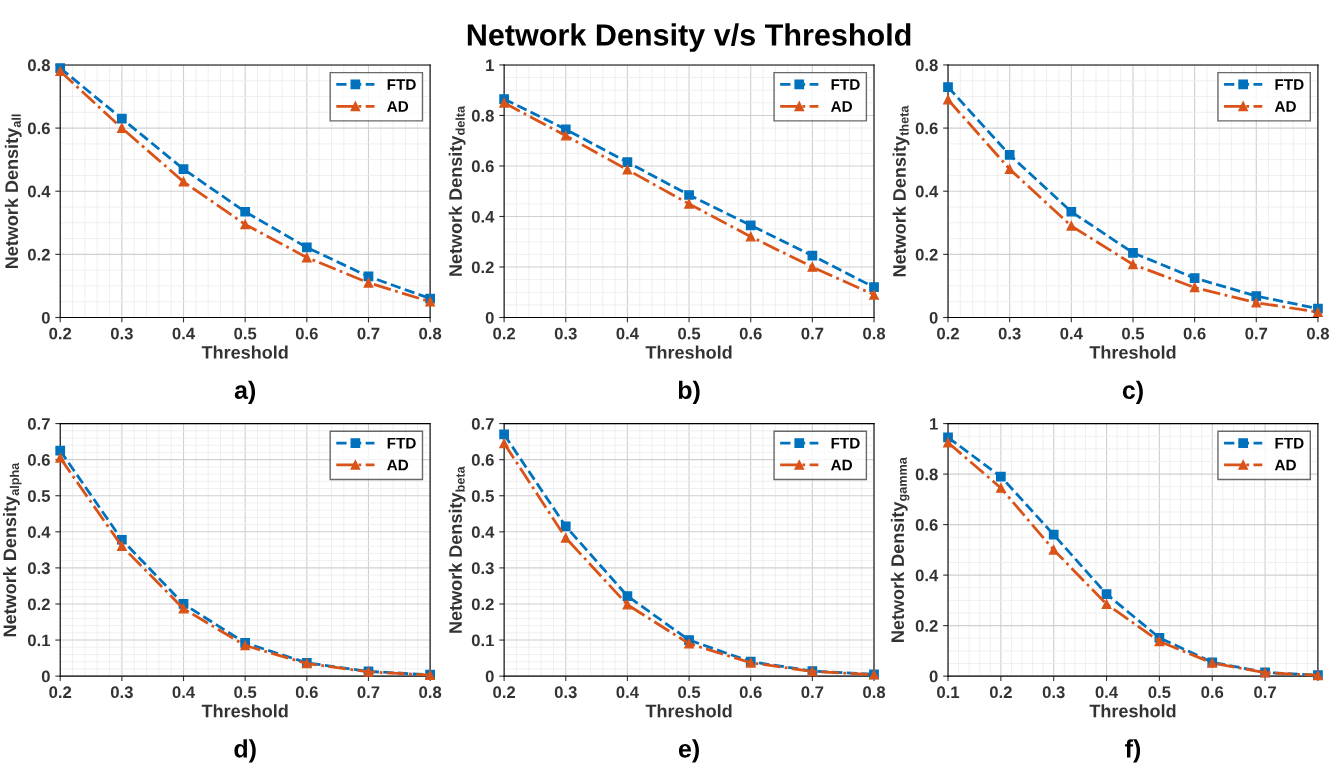 The image size is (1338, 764). What do you see at coordinates (948, 692) in the screenshot?
I see `x-tick-label: 0.1` at bounding box center [948, 692].